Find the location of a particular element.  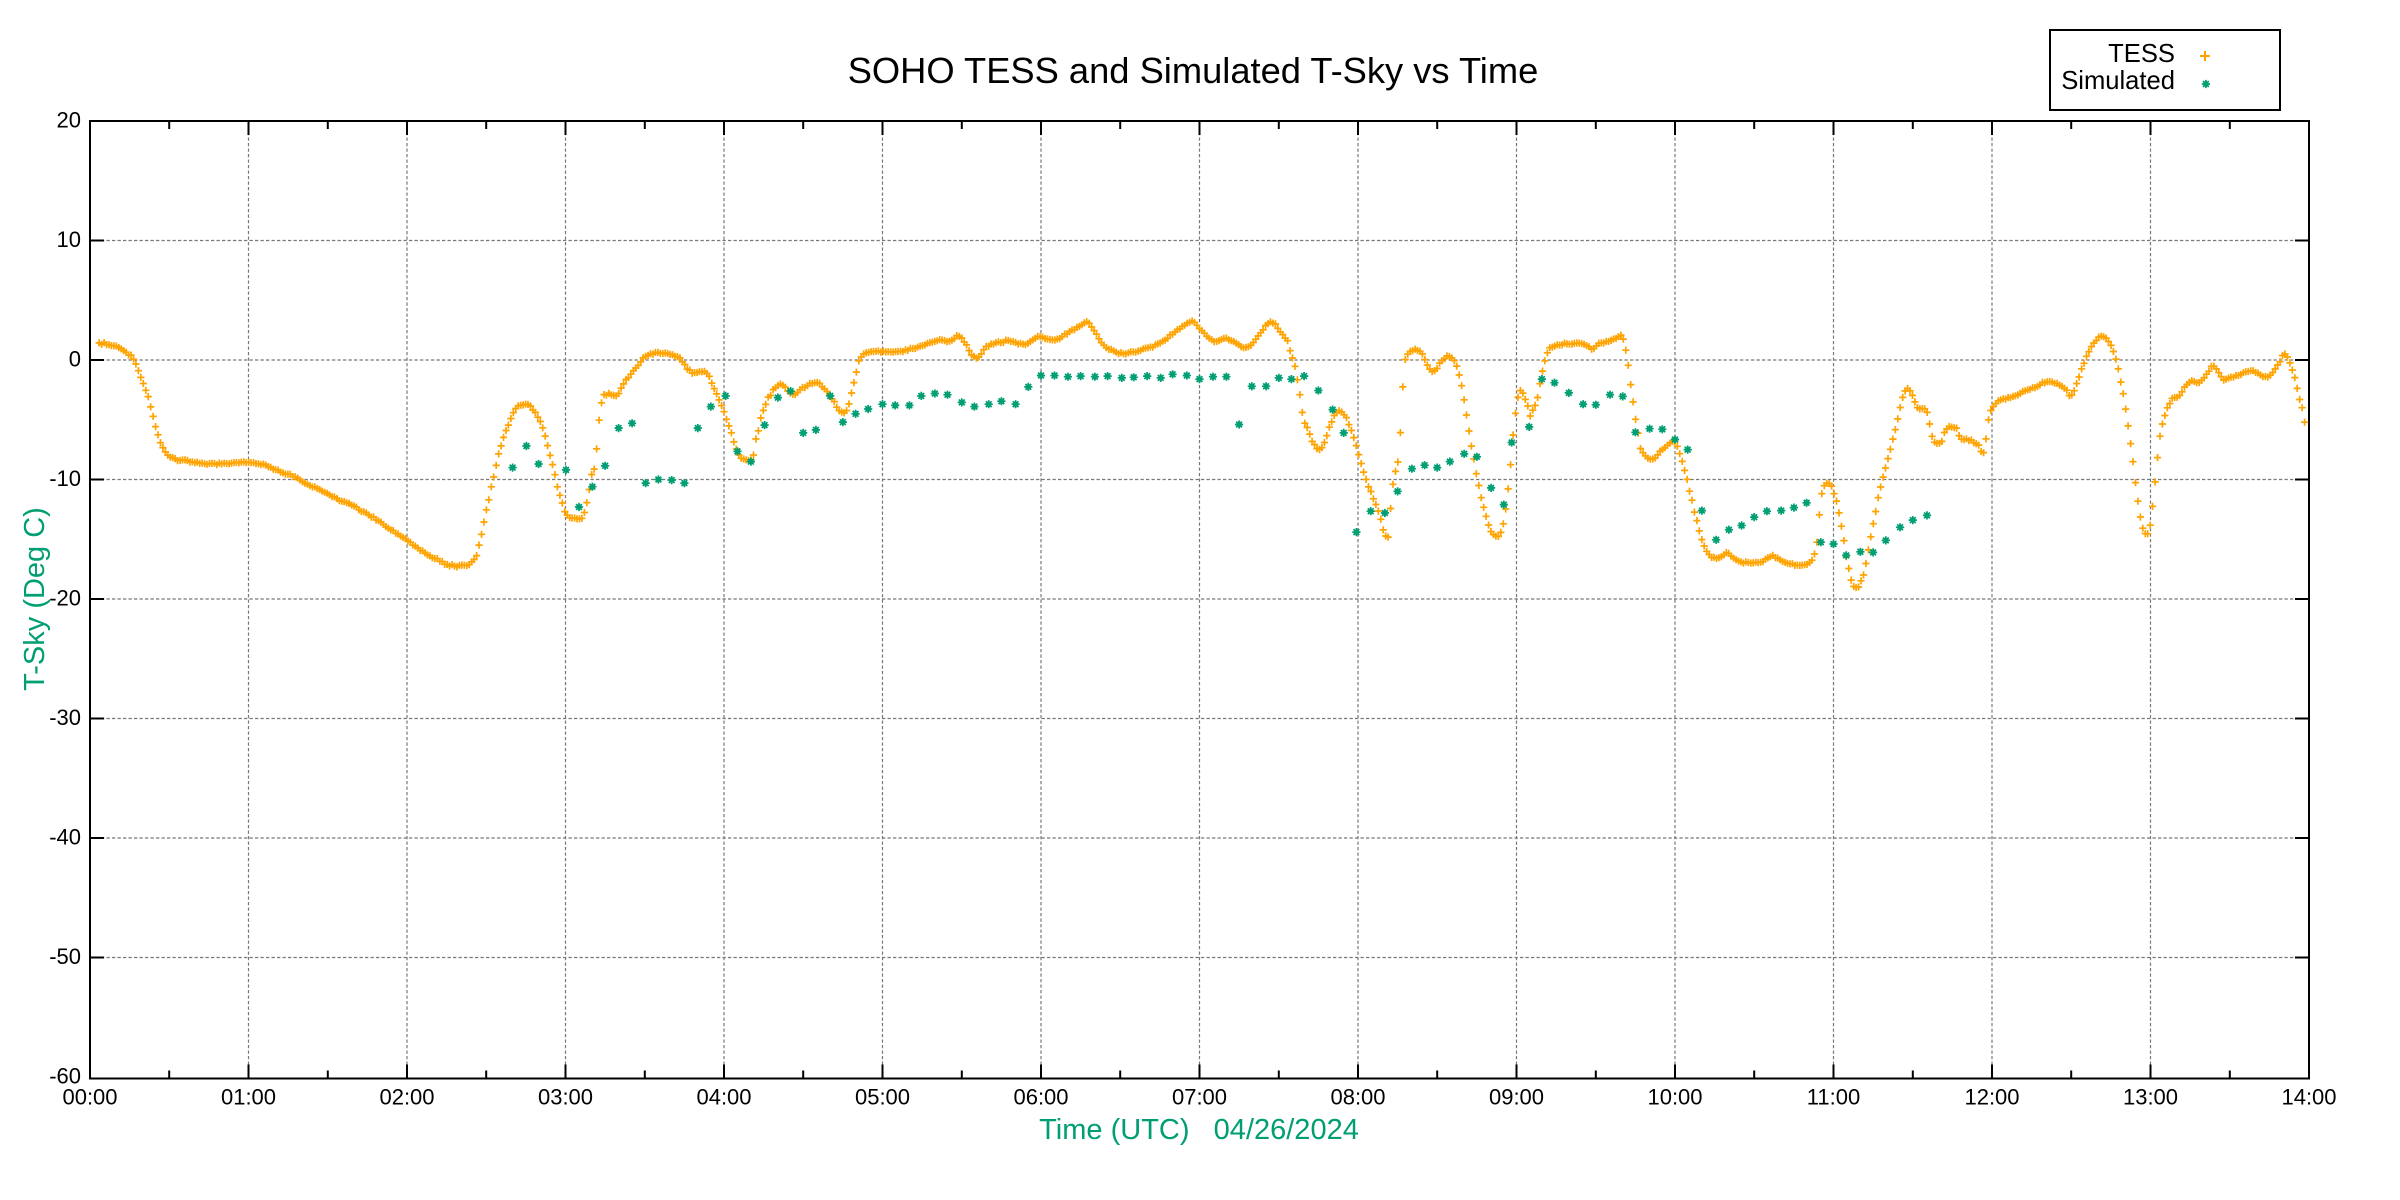

svg-text: 02:00 is located at coordinates (406, 1097).